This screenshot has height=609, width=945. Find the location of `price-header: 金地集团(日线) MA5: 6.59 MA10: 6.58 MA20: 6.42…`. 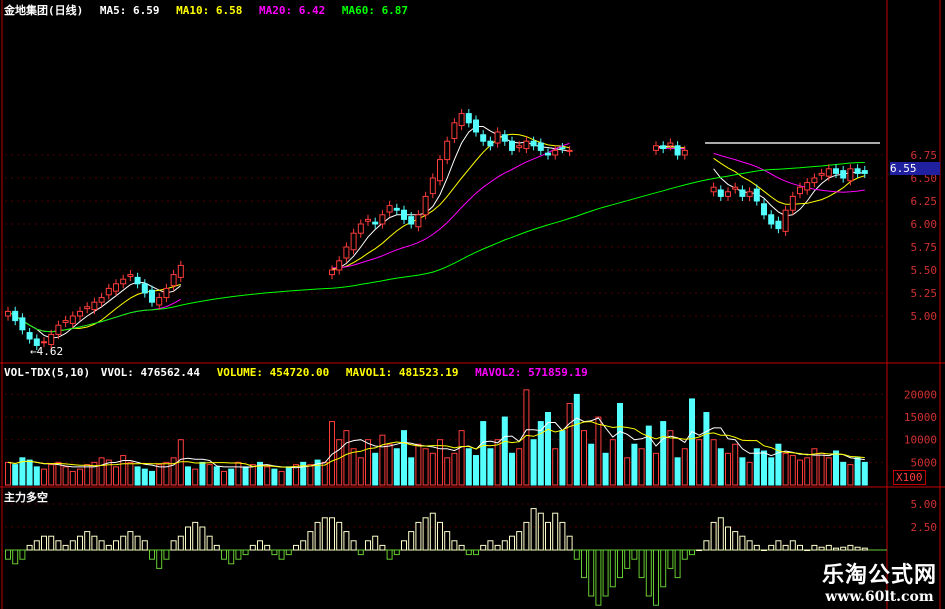

price-header: 金地集团(日线) MA5: 6.59 MA10: 6.58 MA20: 6.42… is located at coordinates (211, 10).